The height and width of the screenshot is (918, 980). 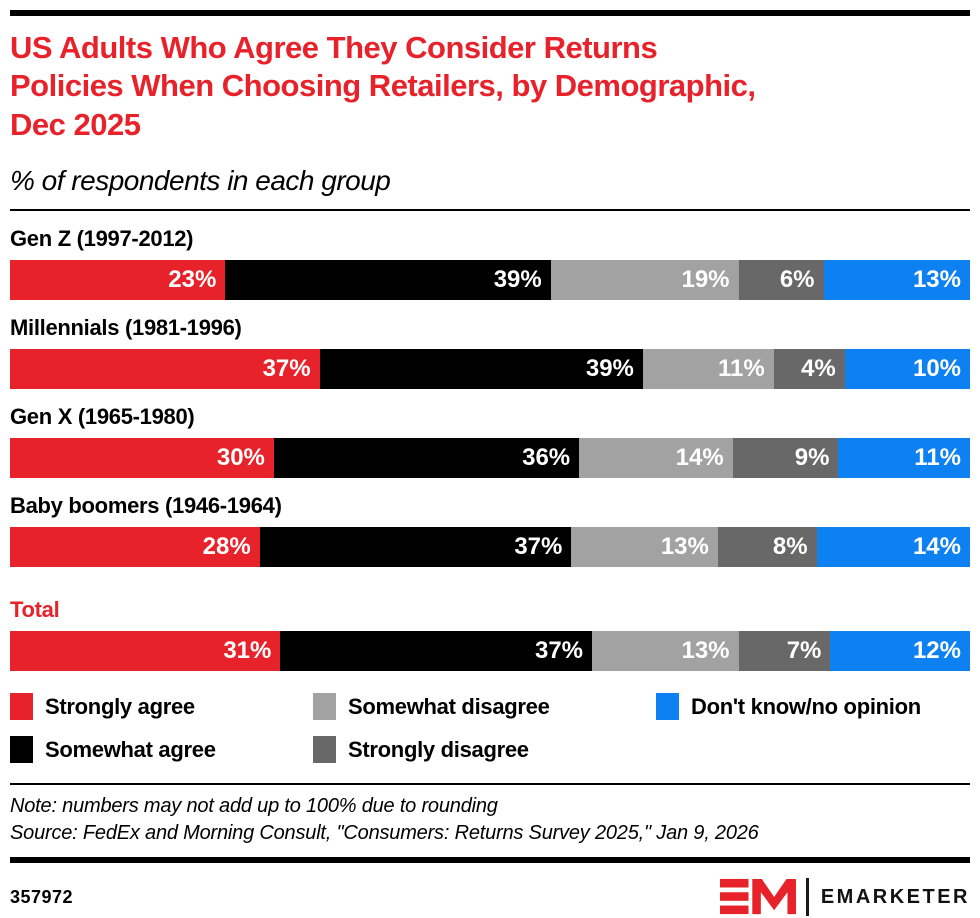 I want to click on stacked-bar: 30% 36% 14% 9% 11%, so click(x=490, y=458).